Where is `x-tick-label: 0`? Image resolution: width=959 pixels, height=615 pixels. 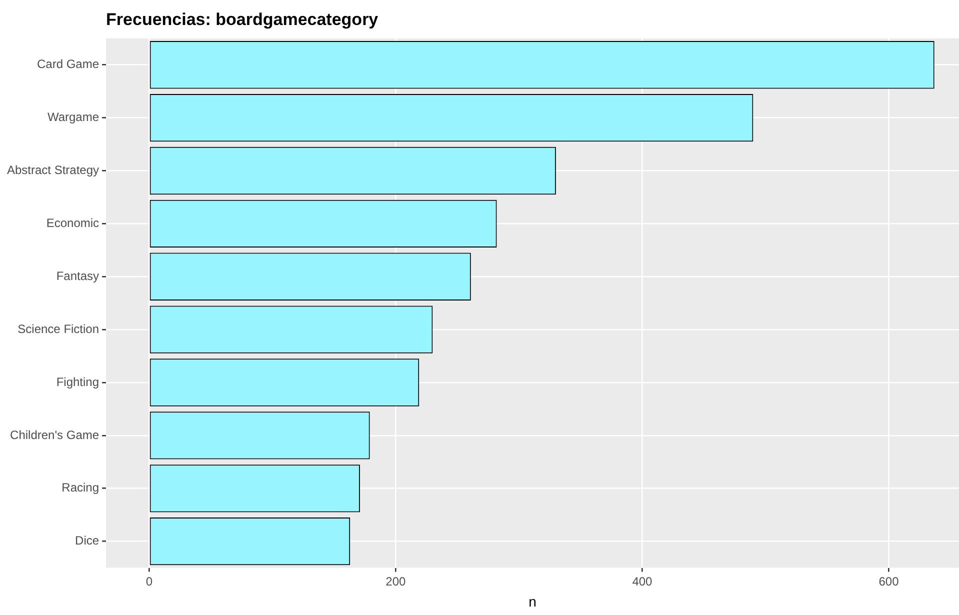 x-tick-label: 0 is located at coordinates (149, 581).